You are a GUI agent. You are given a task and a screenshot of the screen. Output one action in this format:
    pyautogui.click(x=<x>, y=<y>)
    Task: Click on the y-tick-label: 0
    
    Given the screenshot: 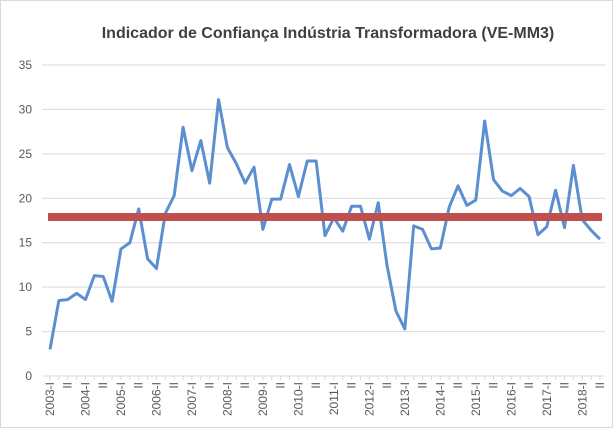 What is the action you would take?
    pyautogui.click(x=28, y=376)
    